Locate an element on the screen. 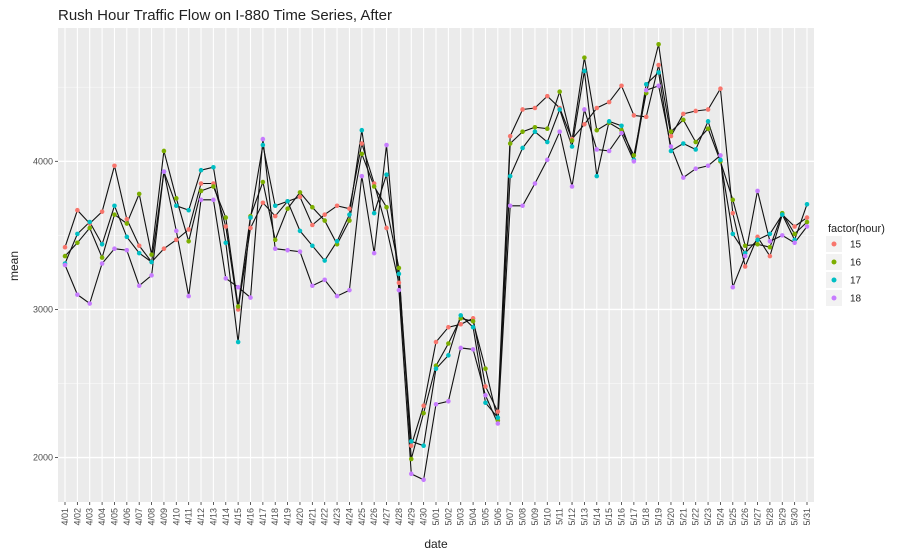 Image resolution: width=901 pixels, height=552 pixels. x-tick-label: 4/19 is located at coordinates (288, 517).